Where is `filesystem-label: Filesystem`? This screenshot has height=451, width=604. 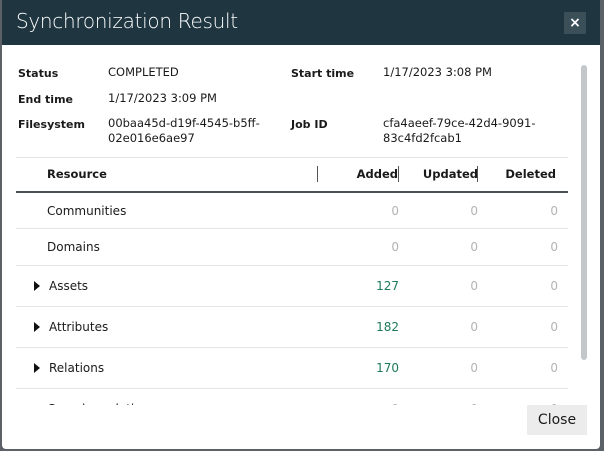
filesystem-label: Filesystem is located at coordinates (51, 124).